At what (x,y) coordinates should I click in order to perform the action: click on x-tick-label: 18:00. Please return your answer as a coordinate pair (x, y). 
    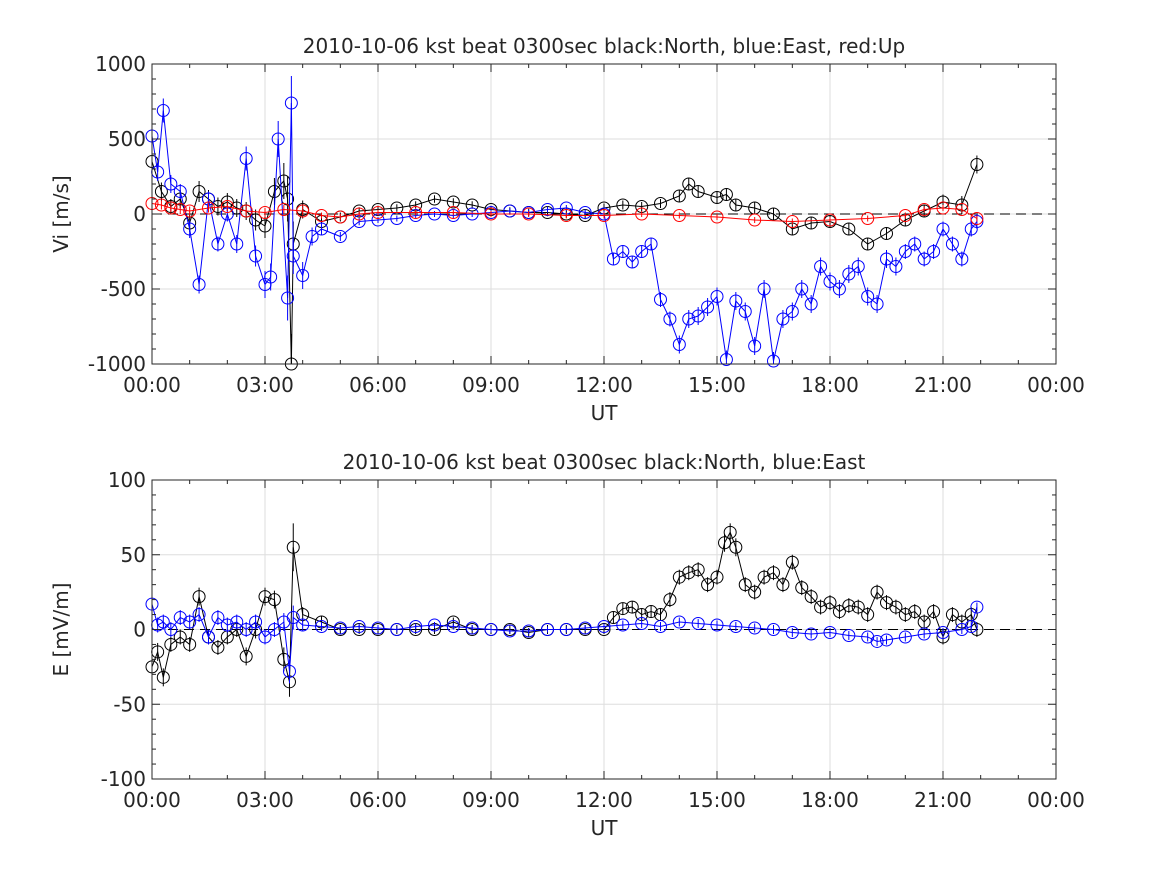
    Looking at the image, I should click on (830, 385).